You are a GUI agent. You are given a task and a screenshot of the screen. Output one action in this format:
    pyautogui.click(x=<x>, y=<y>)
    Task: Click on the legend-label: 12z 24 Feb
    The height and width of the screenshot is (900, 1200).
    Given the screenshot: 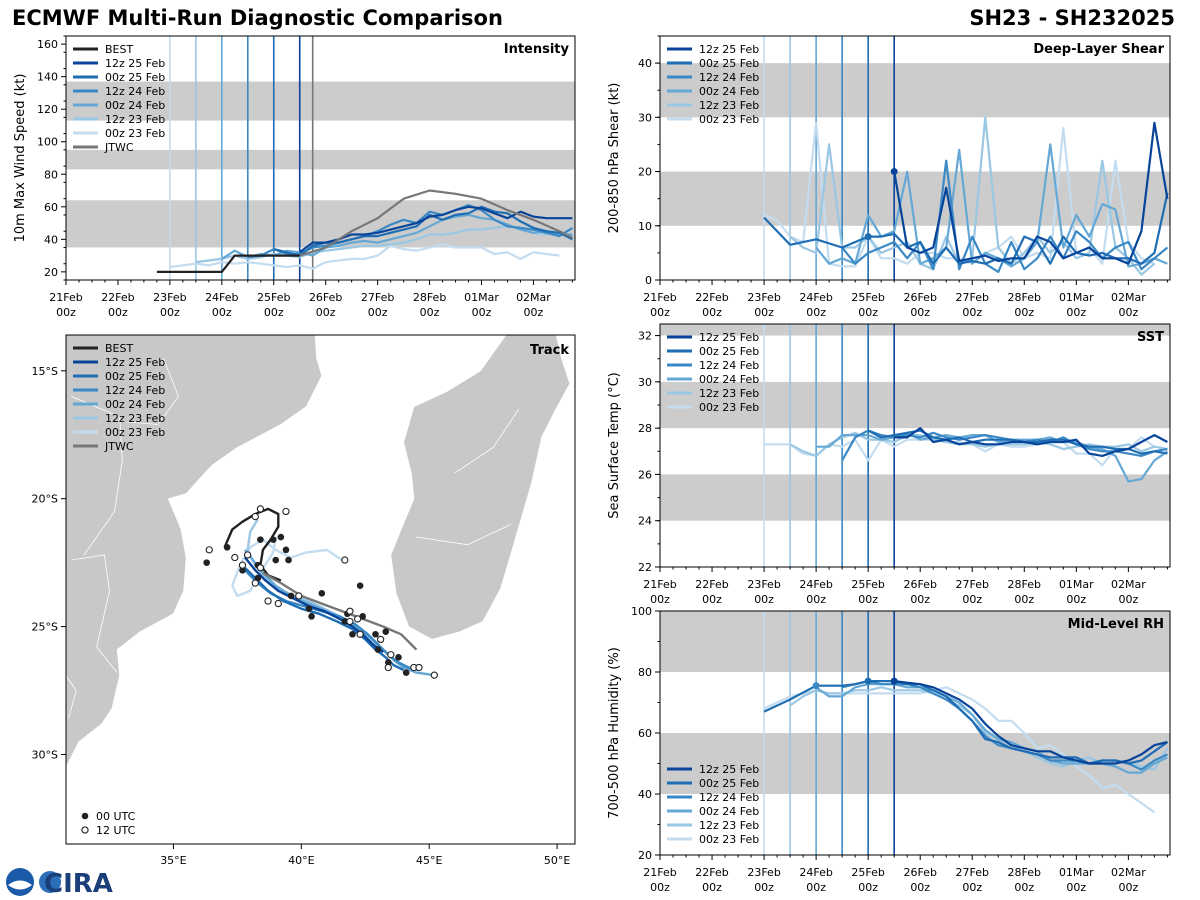 What is the action you would take?
    pyautogui.click(x=729, y=77)
    